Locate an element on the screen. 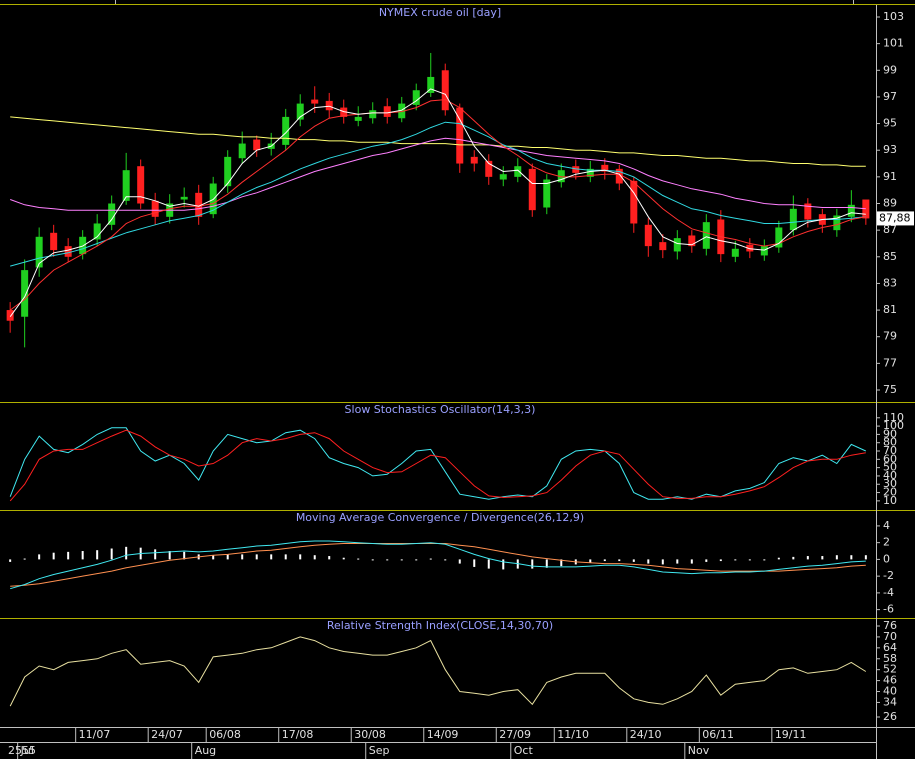 This screenshot has height=759, width=915. y-tick-label: 30 is located at coordinates (890, 483).